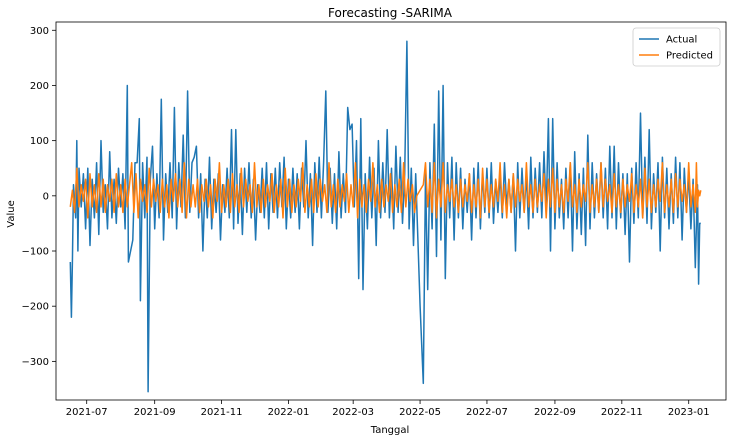 The image size is (732, 441). I want to click on x-tick-label: 2023-01, so click(689, 412).